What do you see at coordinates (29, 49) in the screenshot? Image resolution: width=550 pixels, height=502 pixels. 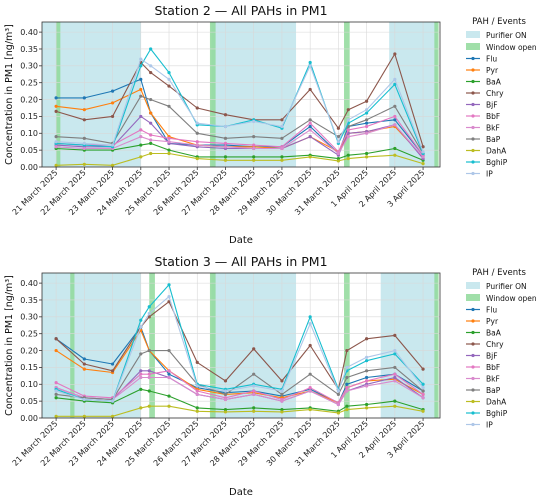 I see `y-tick-label: 0.35` at bounding box center [29, 49].